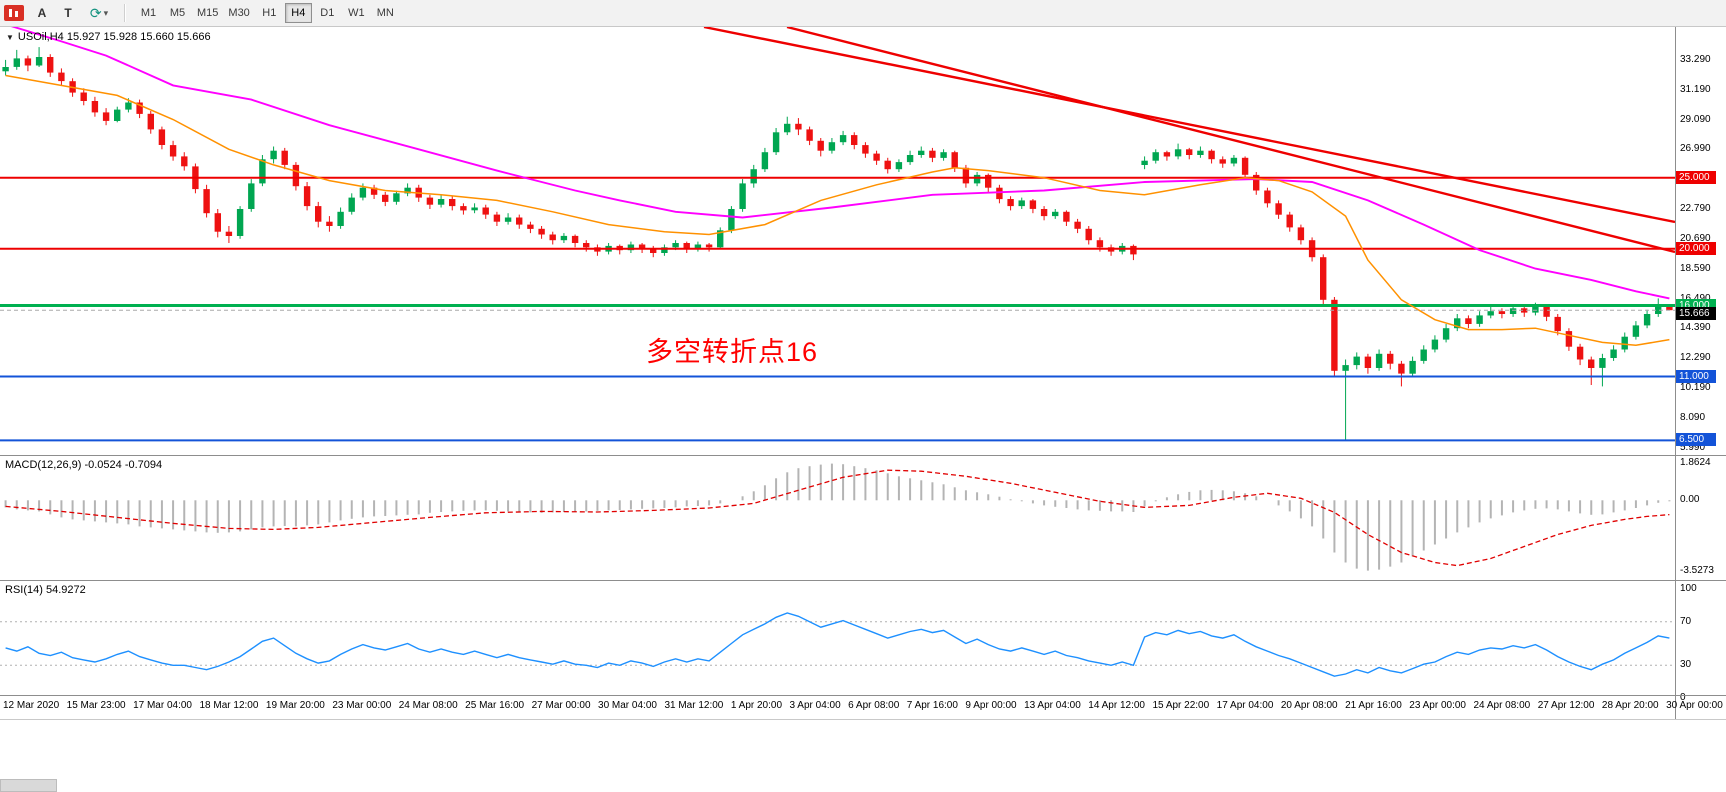 This screenshot has height=792, width=1726. I want to click on price-scale-label: 18.590, so click(1695, 268).